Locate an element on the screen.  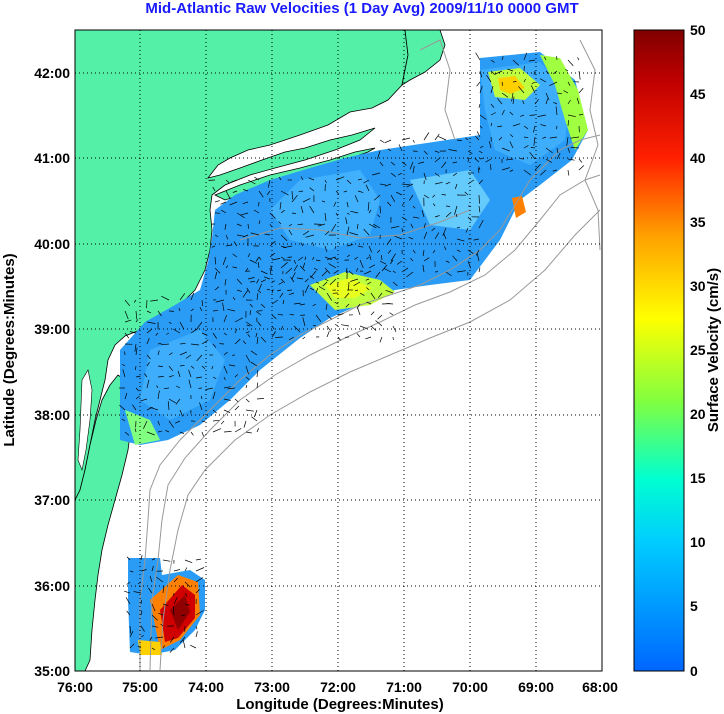
x-tick-label: 76:00 is located at coordinates (75, 687).